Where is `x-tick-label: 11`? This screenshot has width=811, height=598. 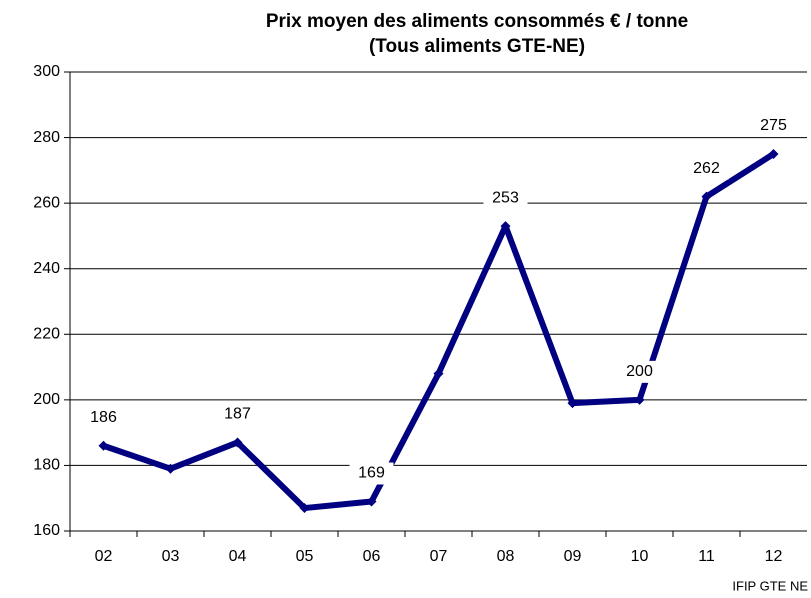 x-tick-label: 11 is located at coordinates (706, 556).